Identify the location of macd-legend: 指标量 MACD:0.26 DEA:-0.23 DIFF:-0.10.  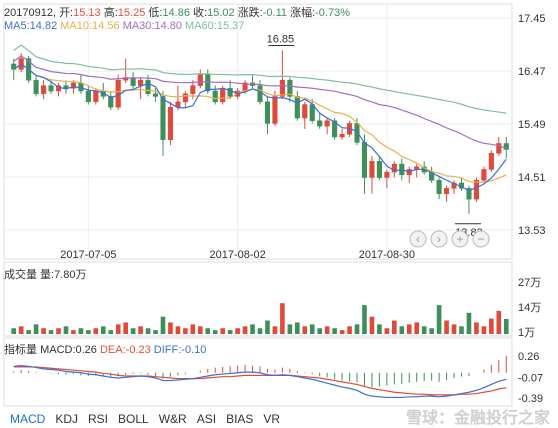
(105, 349).